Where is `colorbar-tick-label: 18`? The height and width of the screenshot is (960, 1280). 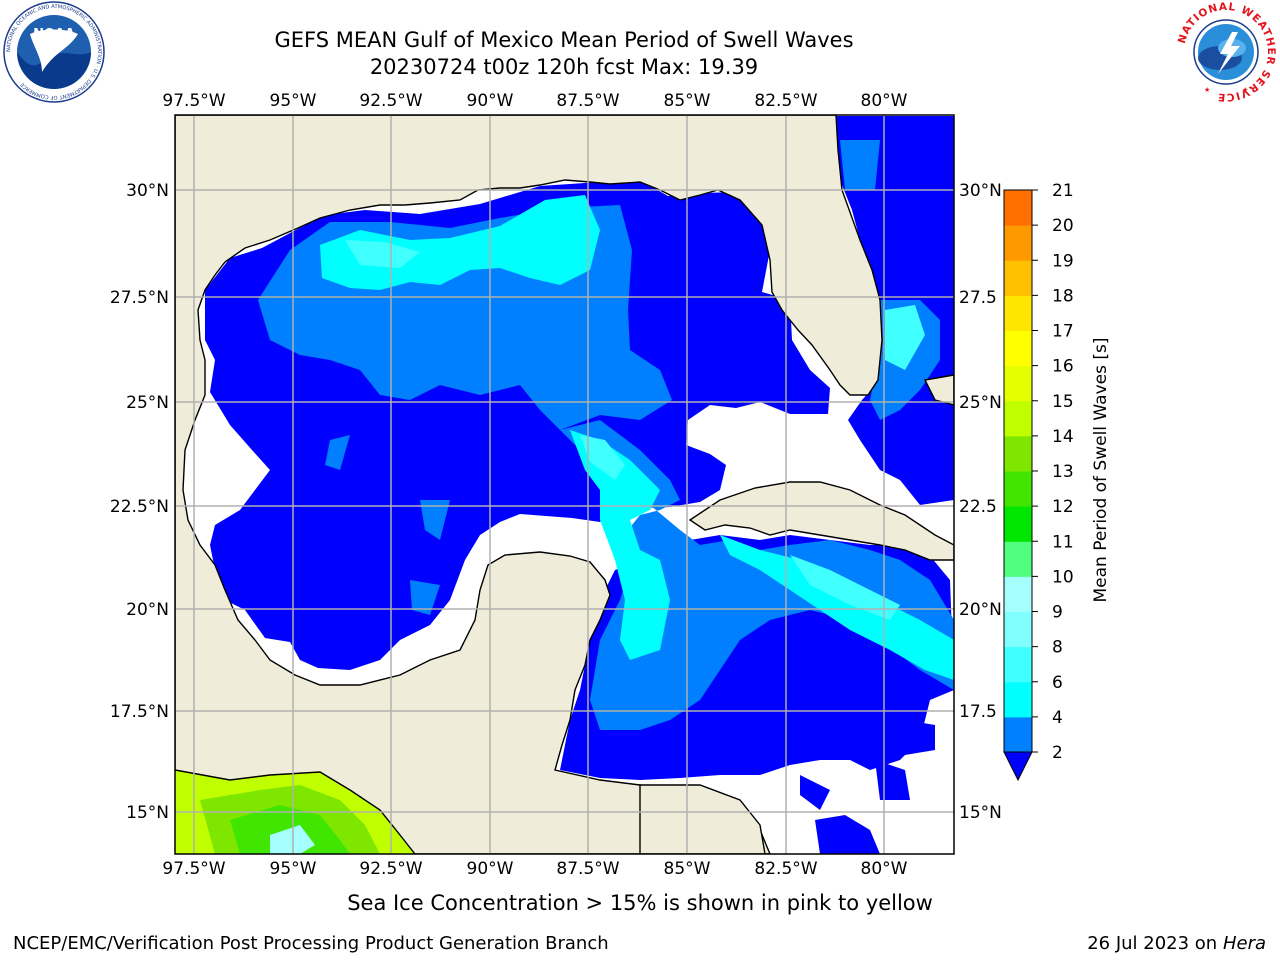
colorbar-tick-label: 18 is located at coordinates (1063, 296).